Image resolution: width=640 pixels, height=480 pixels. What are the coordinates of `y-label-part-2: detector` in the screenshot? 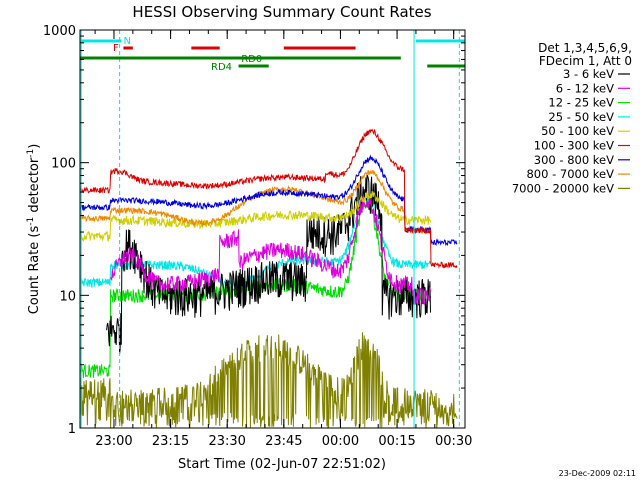 It's located at (34, 187).